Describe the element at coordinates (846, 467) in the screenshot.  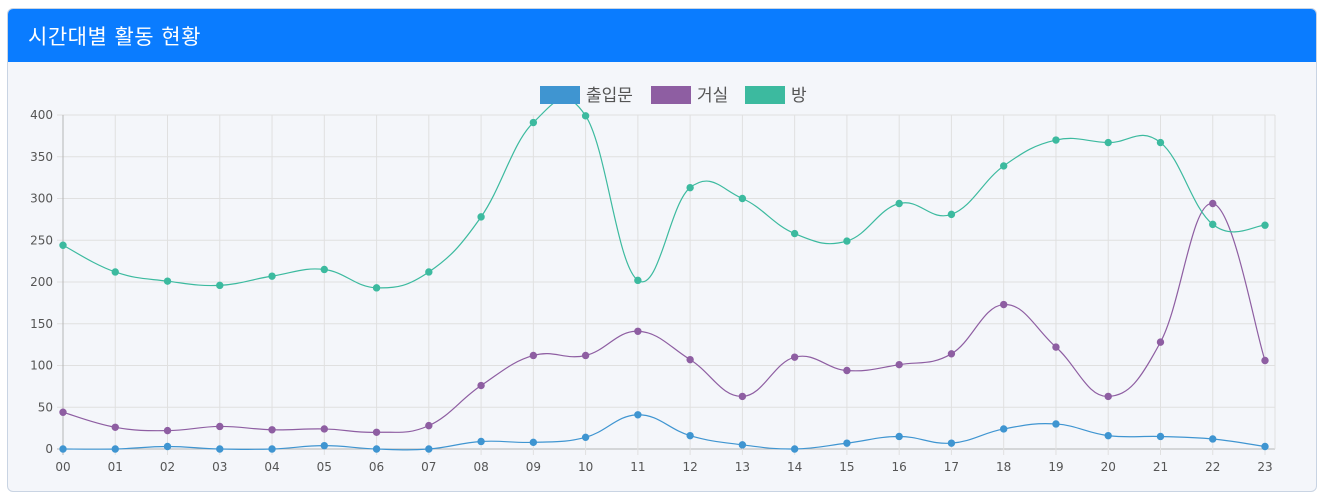
I see `x-tick-label: 15` at that location.